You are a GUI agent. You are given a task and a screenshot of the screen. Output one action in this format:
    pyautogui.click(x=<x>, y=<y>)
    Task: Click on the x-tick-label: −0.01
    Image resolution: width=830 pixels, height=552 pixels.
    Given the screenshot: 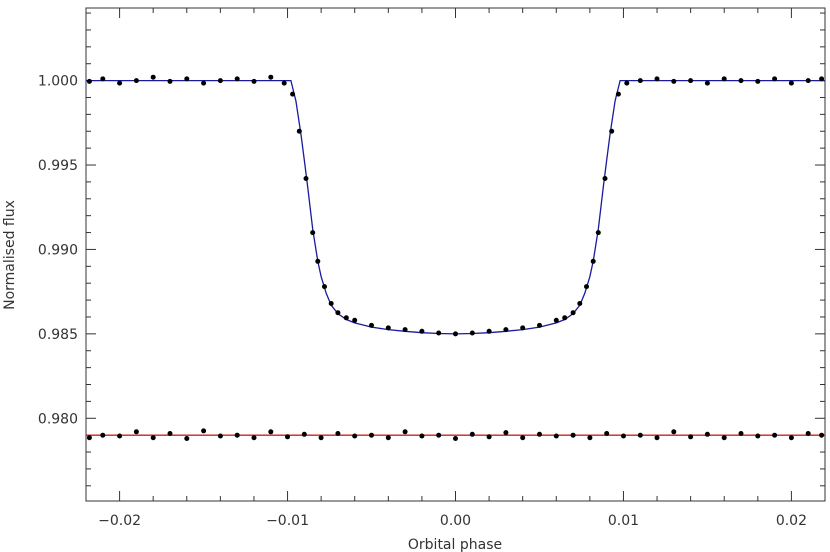 What is the action you would take?
    pyautogui.click(x=287, y=521)
    